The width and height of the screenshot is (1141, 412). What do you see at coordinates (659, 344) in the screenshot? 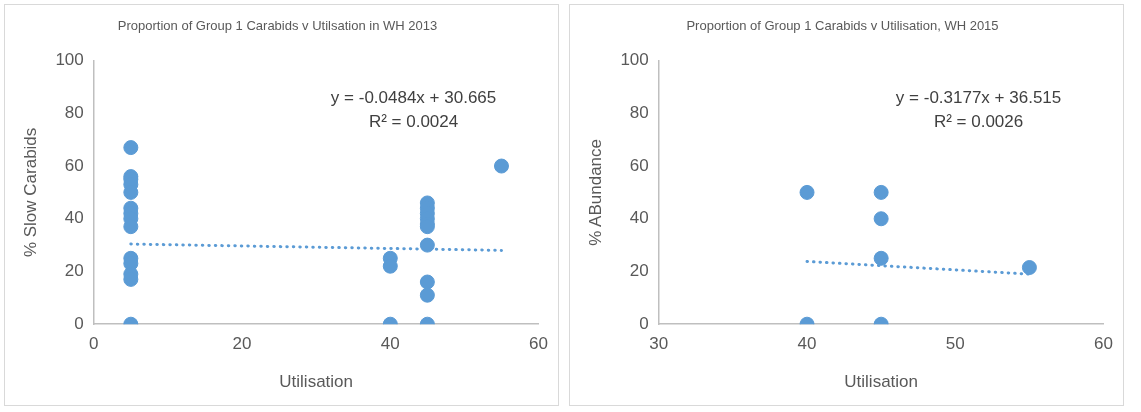
I see `x-tick-label: 30` at bounding box center [659, 344].